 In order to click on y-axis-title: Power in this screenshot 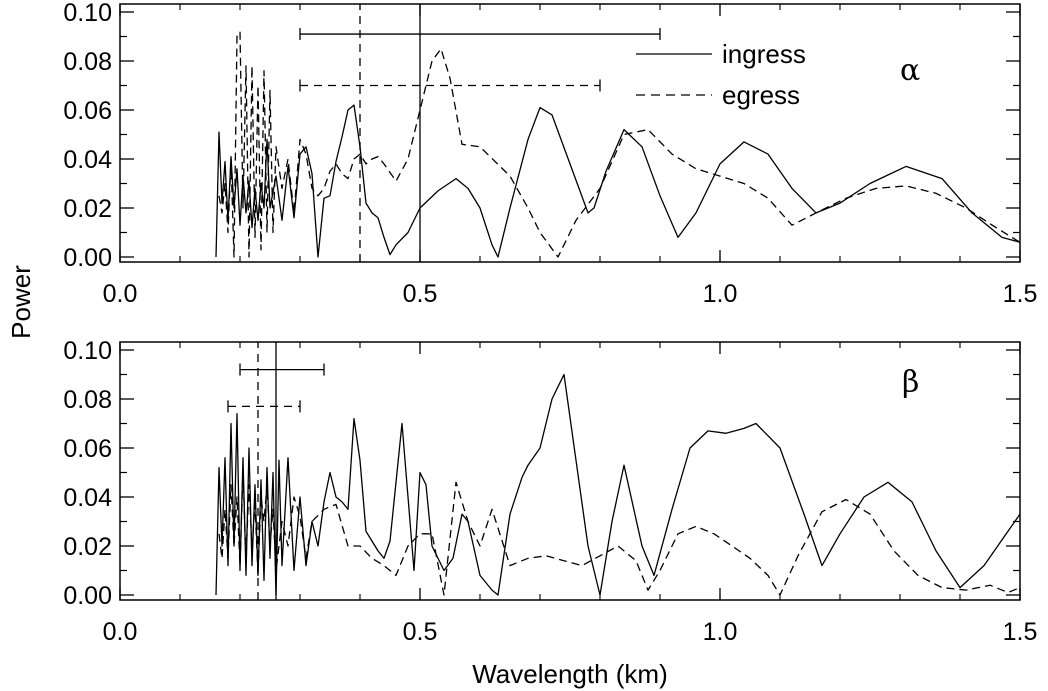, I will do `click(21, 302)`.